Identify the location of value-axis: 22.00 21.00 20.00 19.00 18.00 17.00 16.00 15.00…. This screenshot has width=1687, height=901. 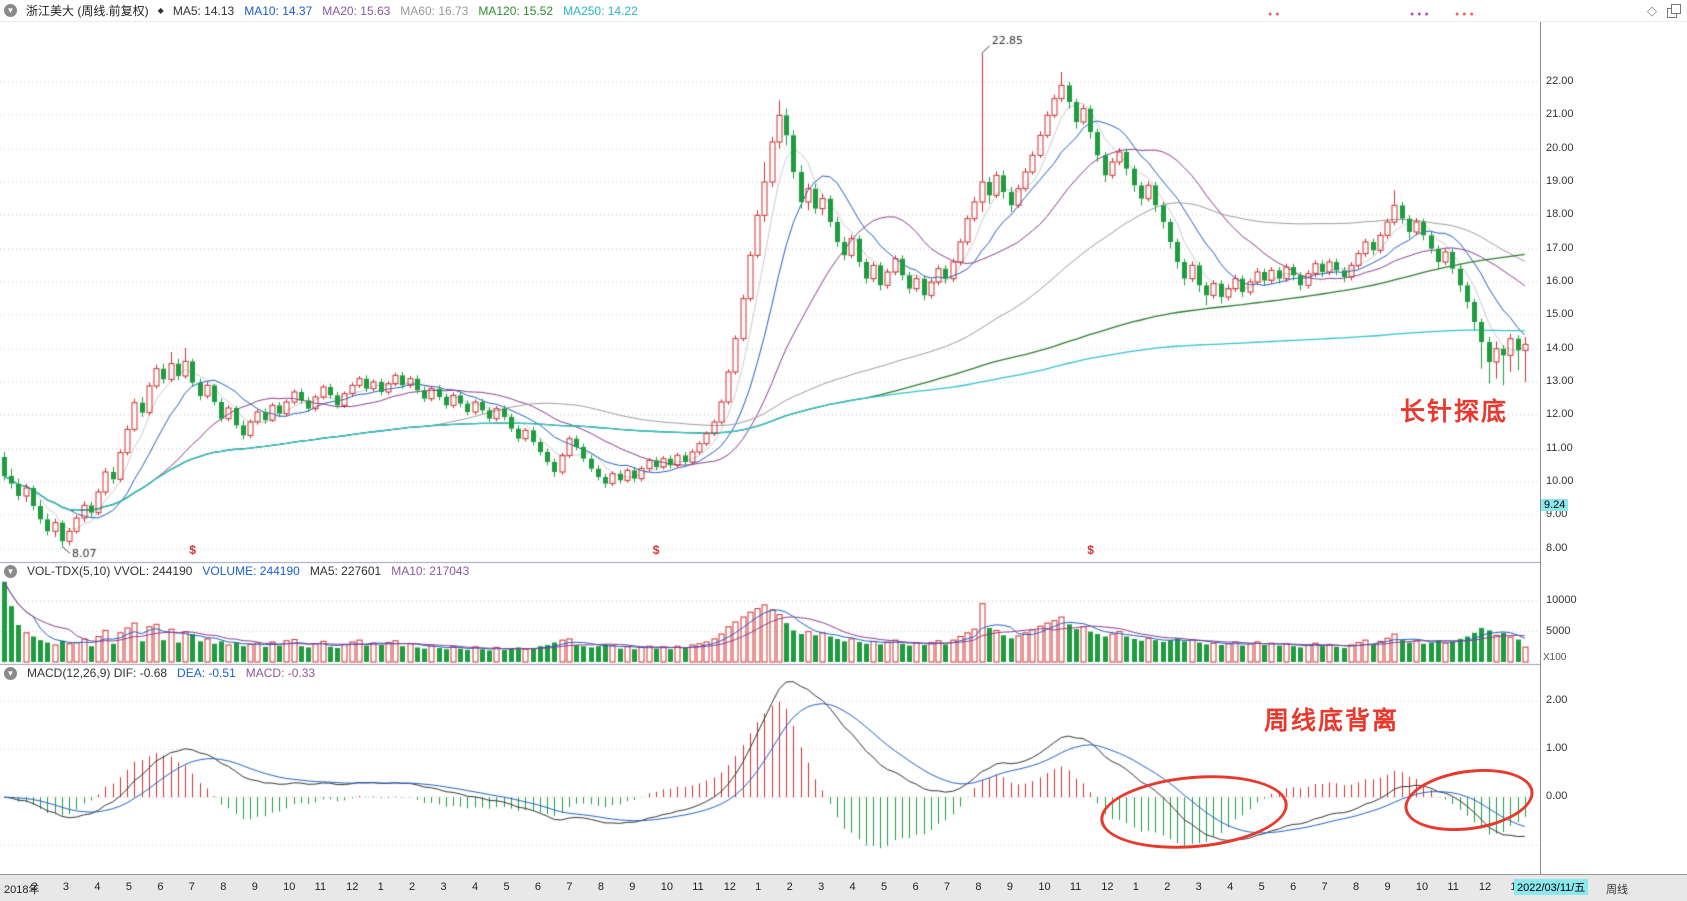
(1613, 448).